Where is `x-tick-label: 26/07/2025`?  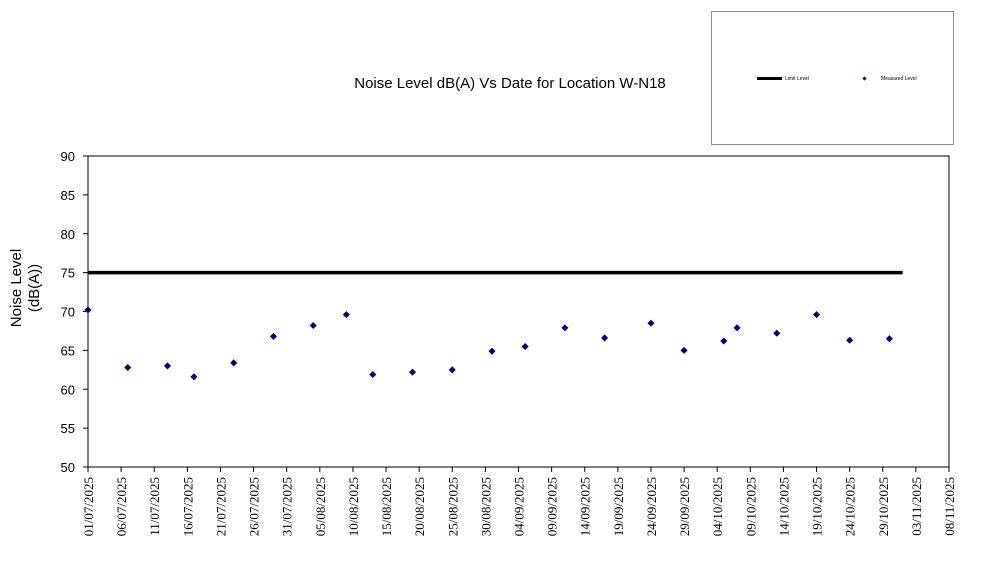 x-tick-label: 26/07/2025 is located at coordinates (254, 506).